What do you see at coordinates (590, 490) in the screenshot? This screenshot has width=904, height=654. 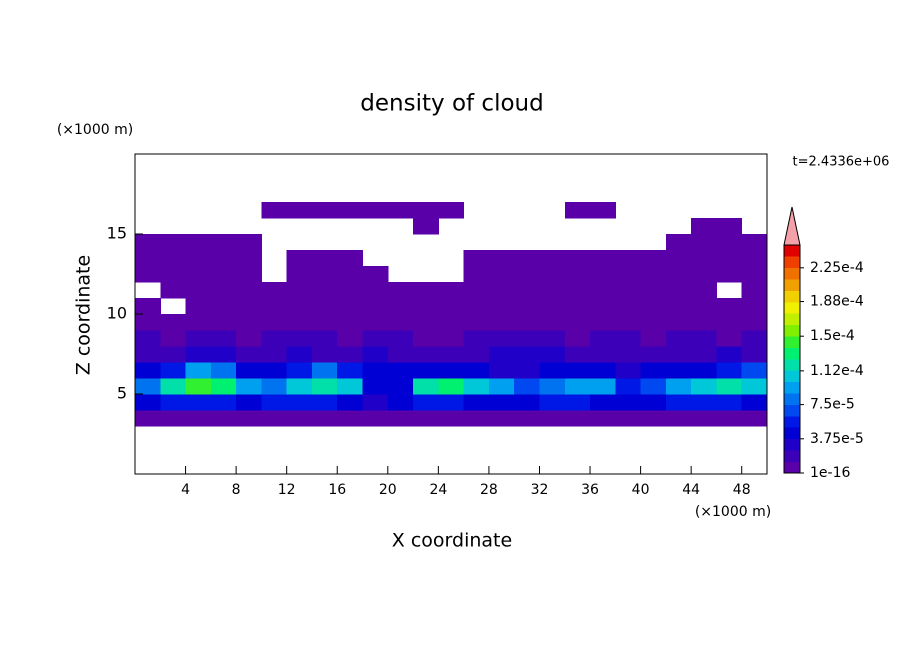 I see `x-tick-label: 36` at bounding box center [590, 490].